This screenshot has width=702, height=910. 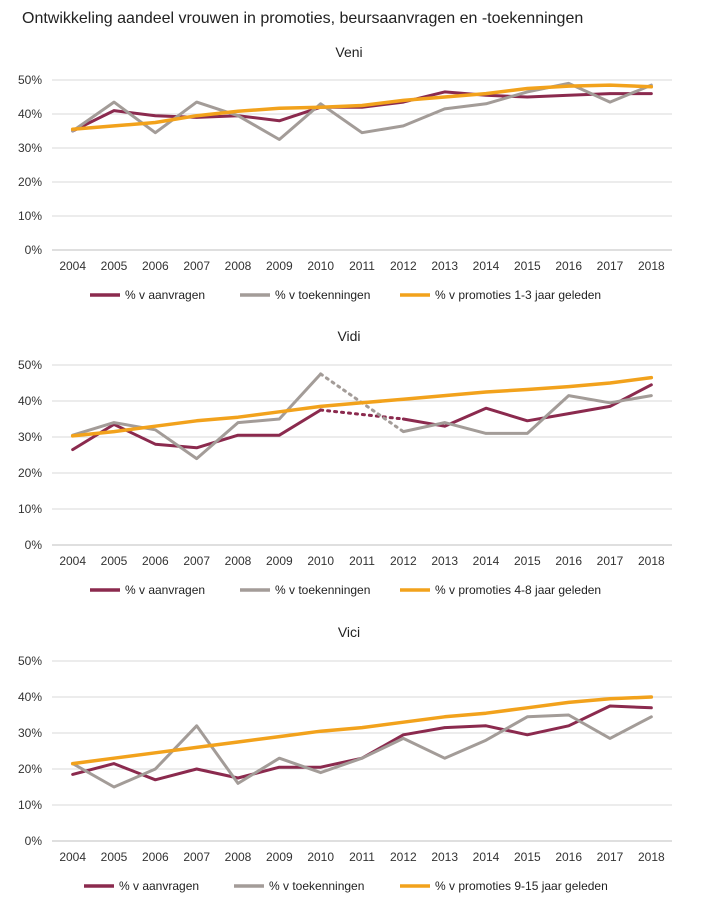 I want to click on legend-label: % v promoties 9-15 jaar geleden, so click(x=521, y=886).